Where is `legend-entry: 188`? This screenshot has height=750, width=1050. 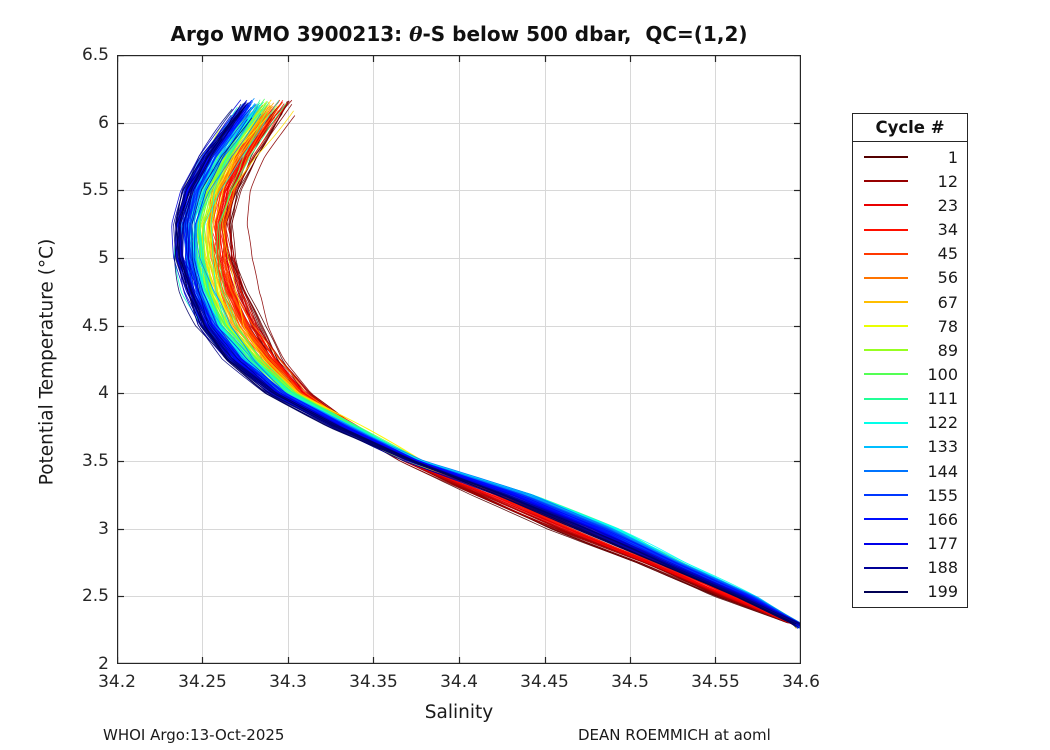
legend-entry: 188 is located at coordinates (910, 568).